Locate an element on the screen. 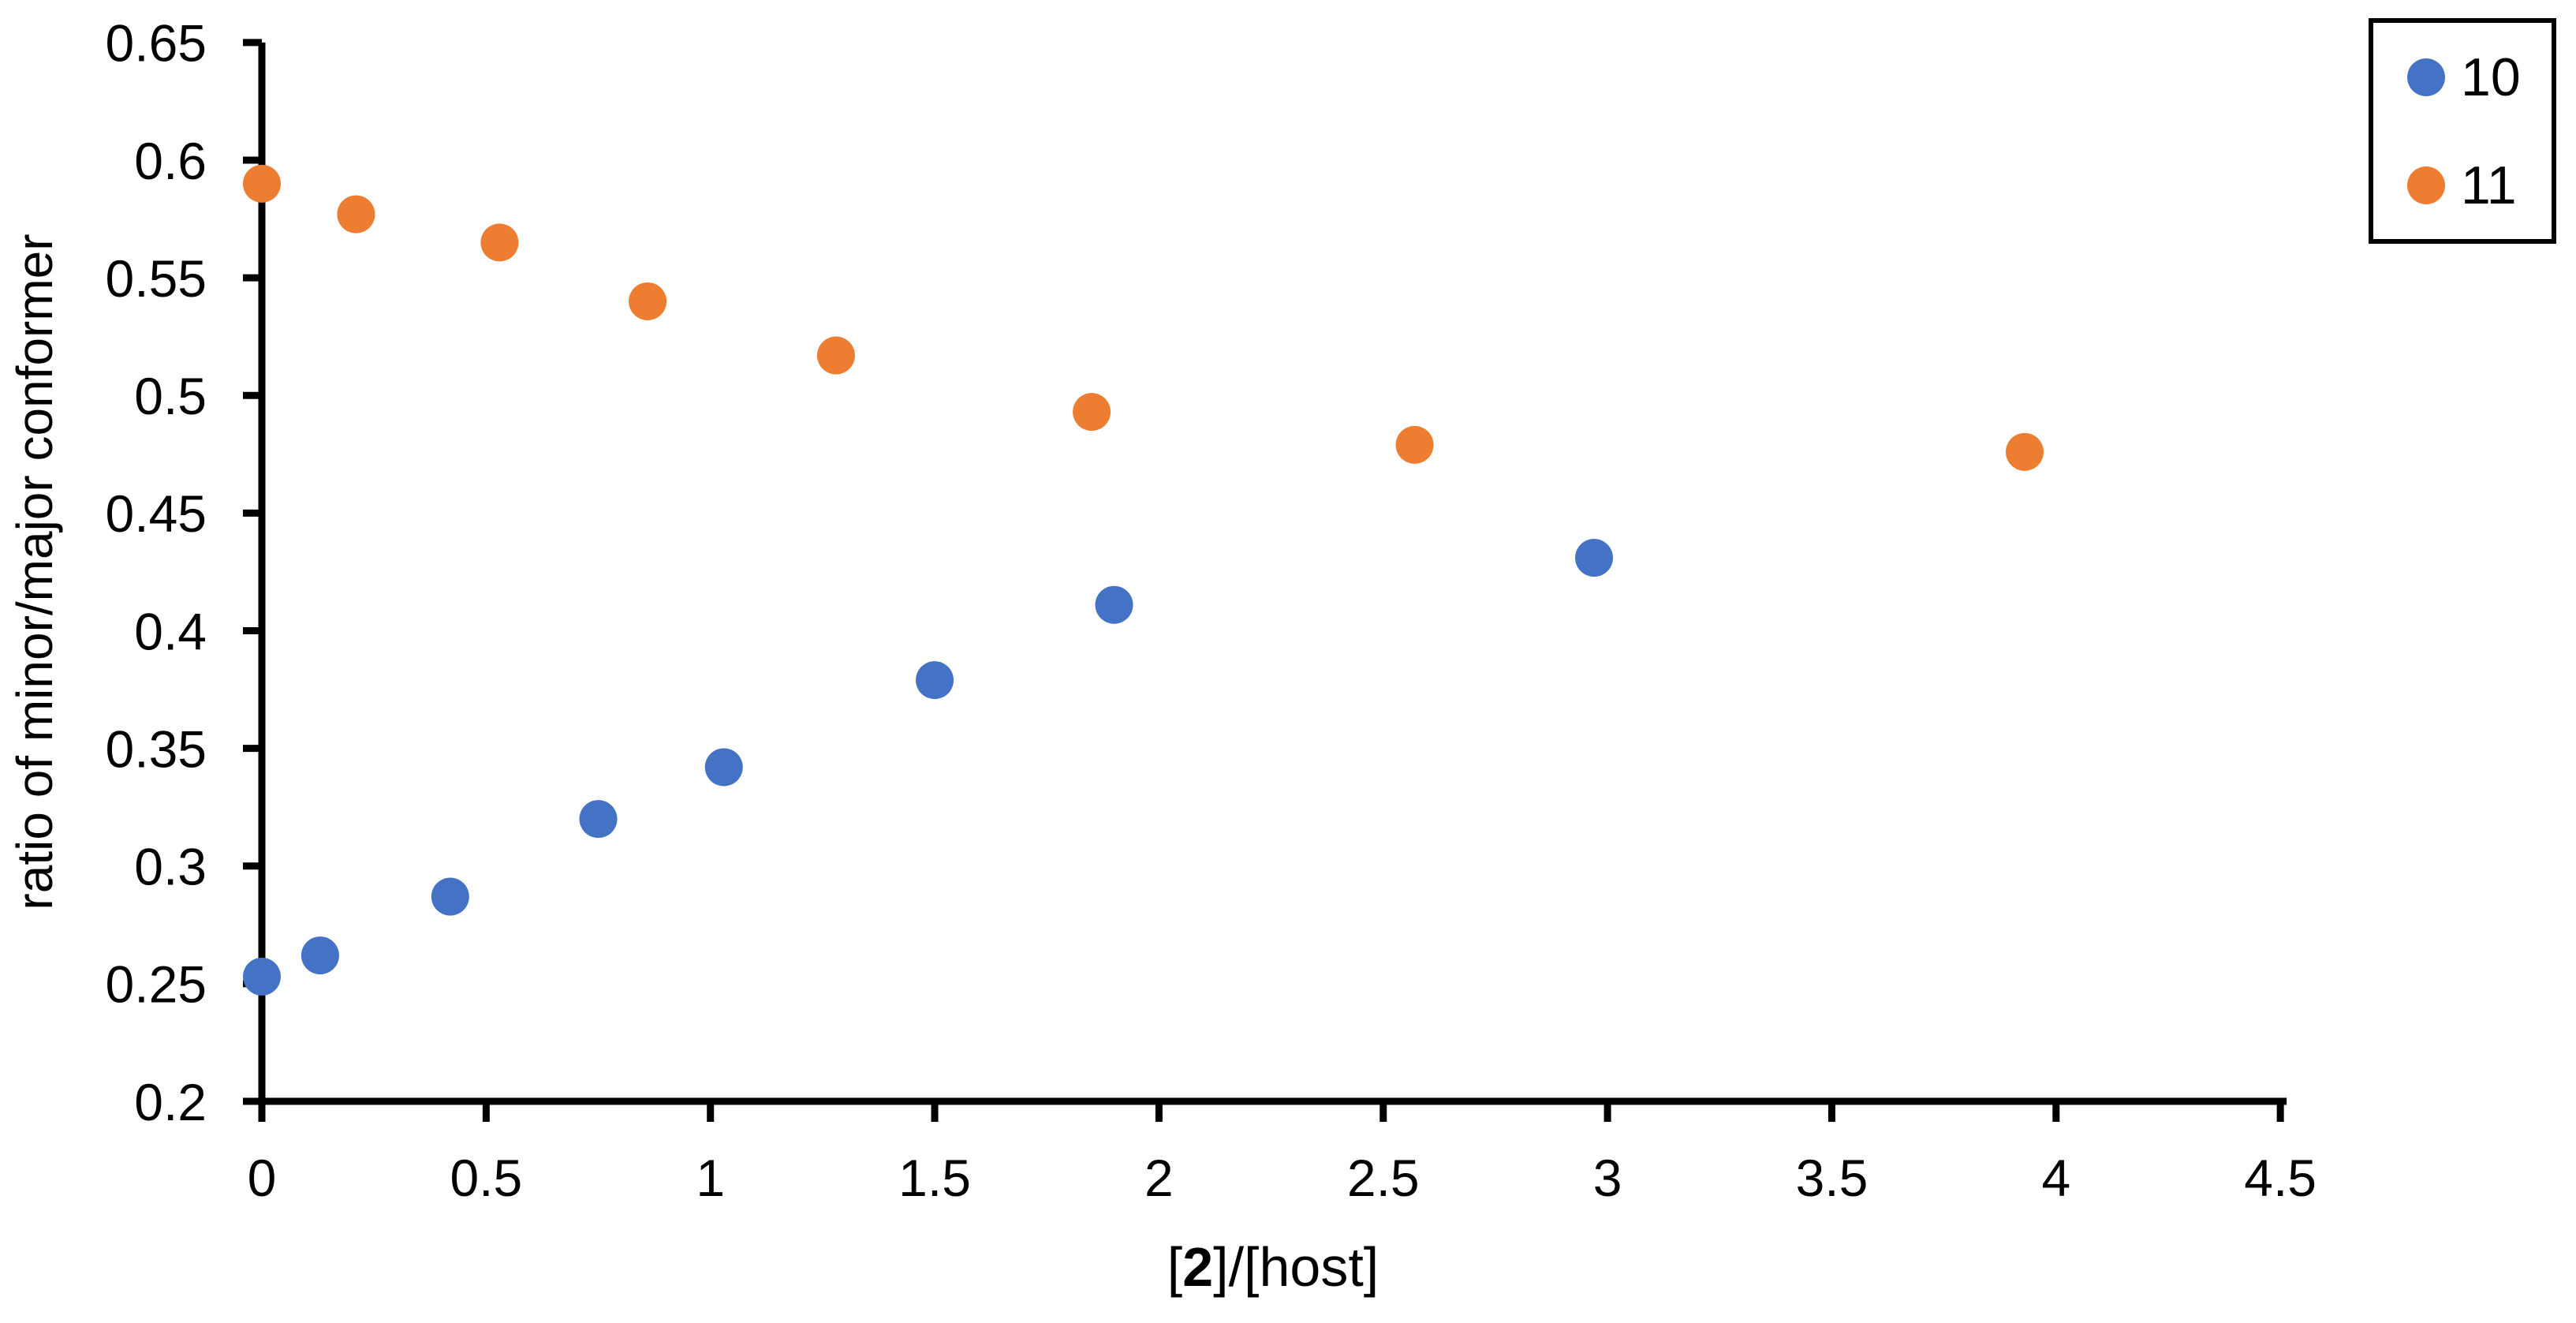 This screenshot has height=1323, width=2576. x-axis-title: [2]/[host] is located at coordinates (1273, 1267).